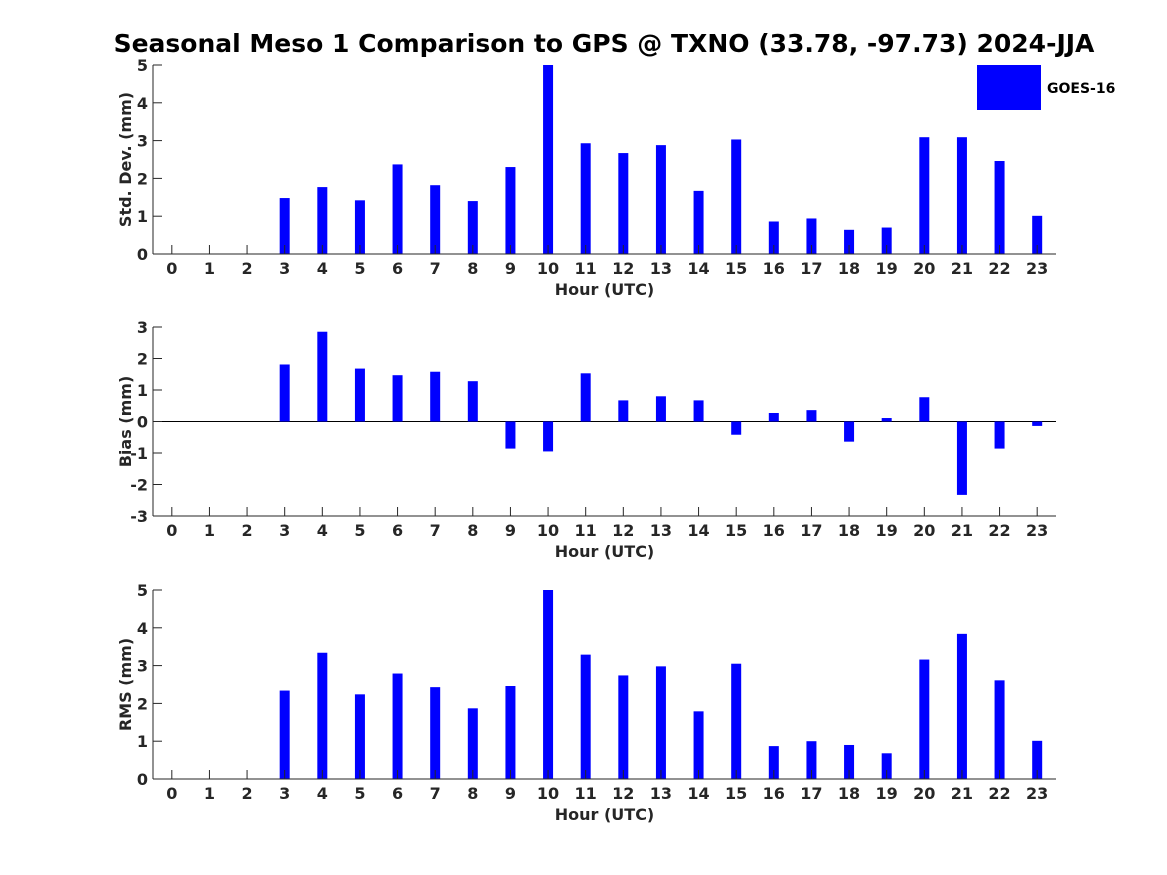  I want to click on rms-x-tick-label-11: 11, so click(586, 793).